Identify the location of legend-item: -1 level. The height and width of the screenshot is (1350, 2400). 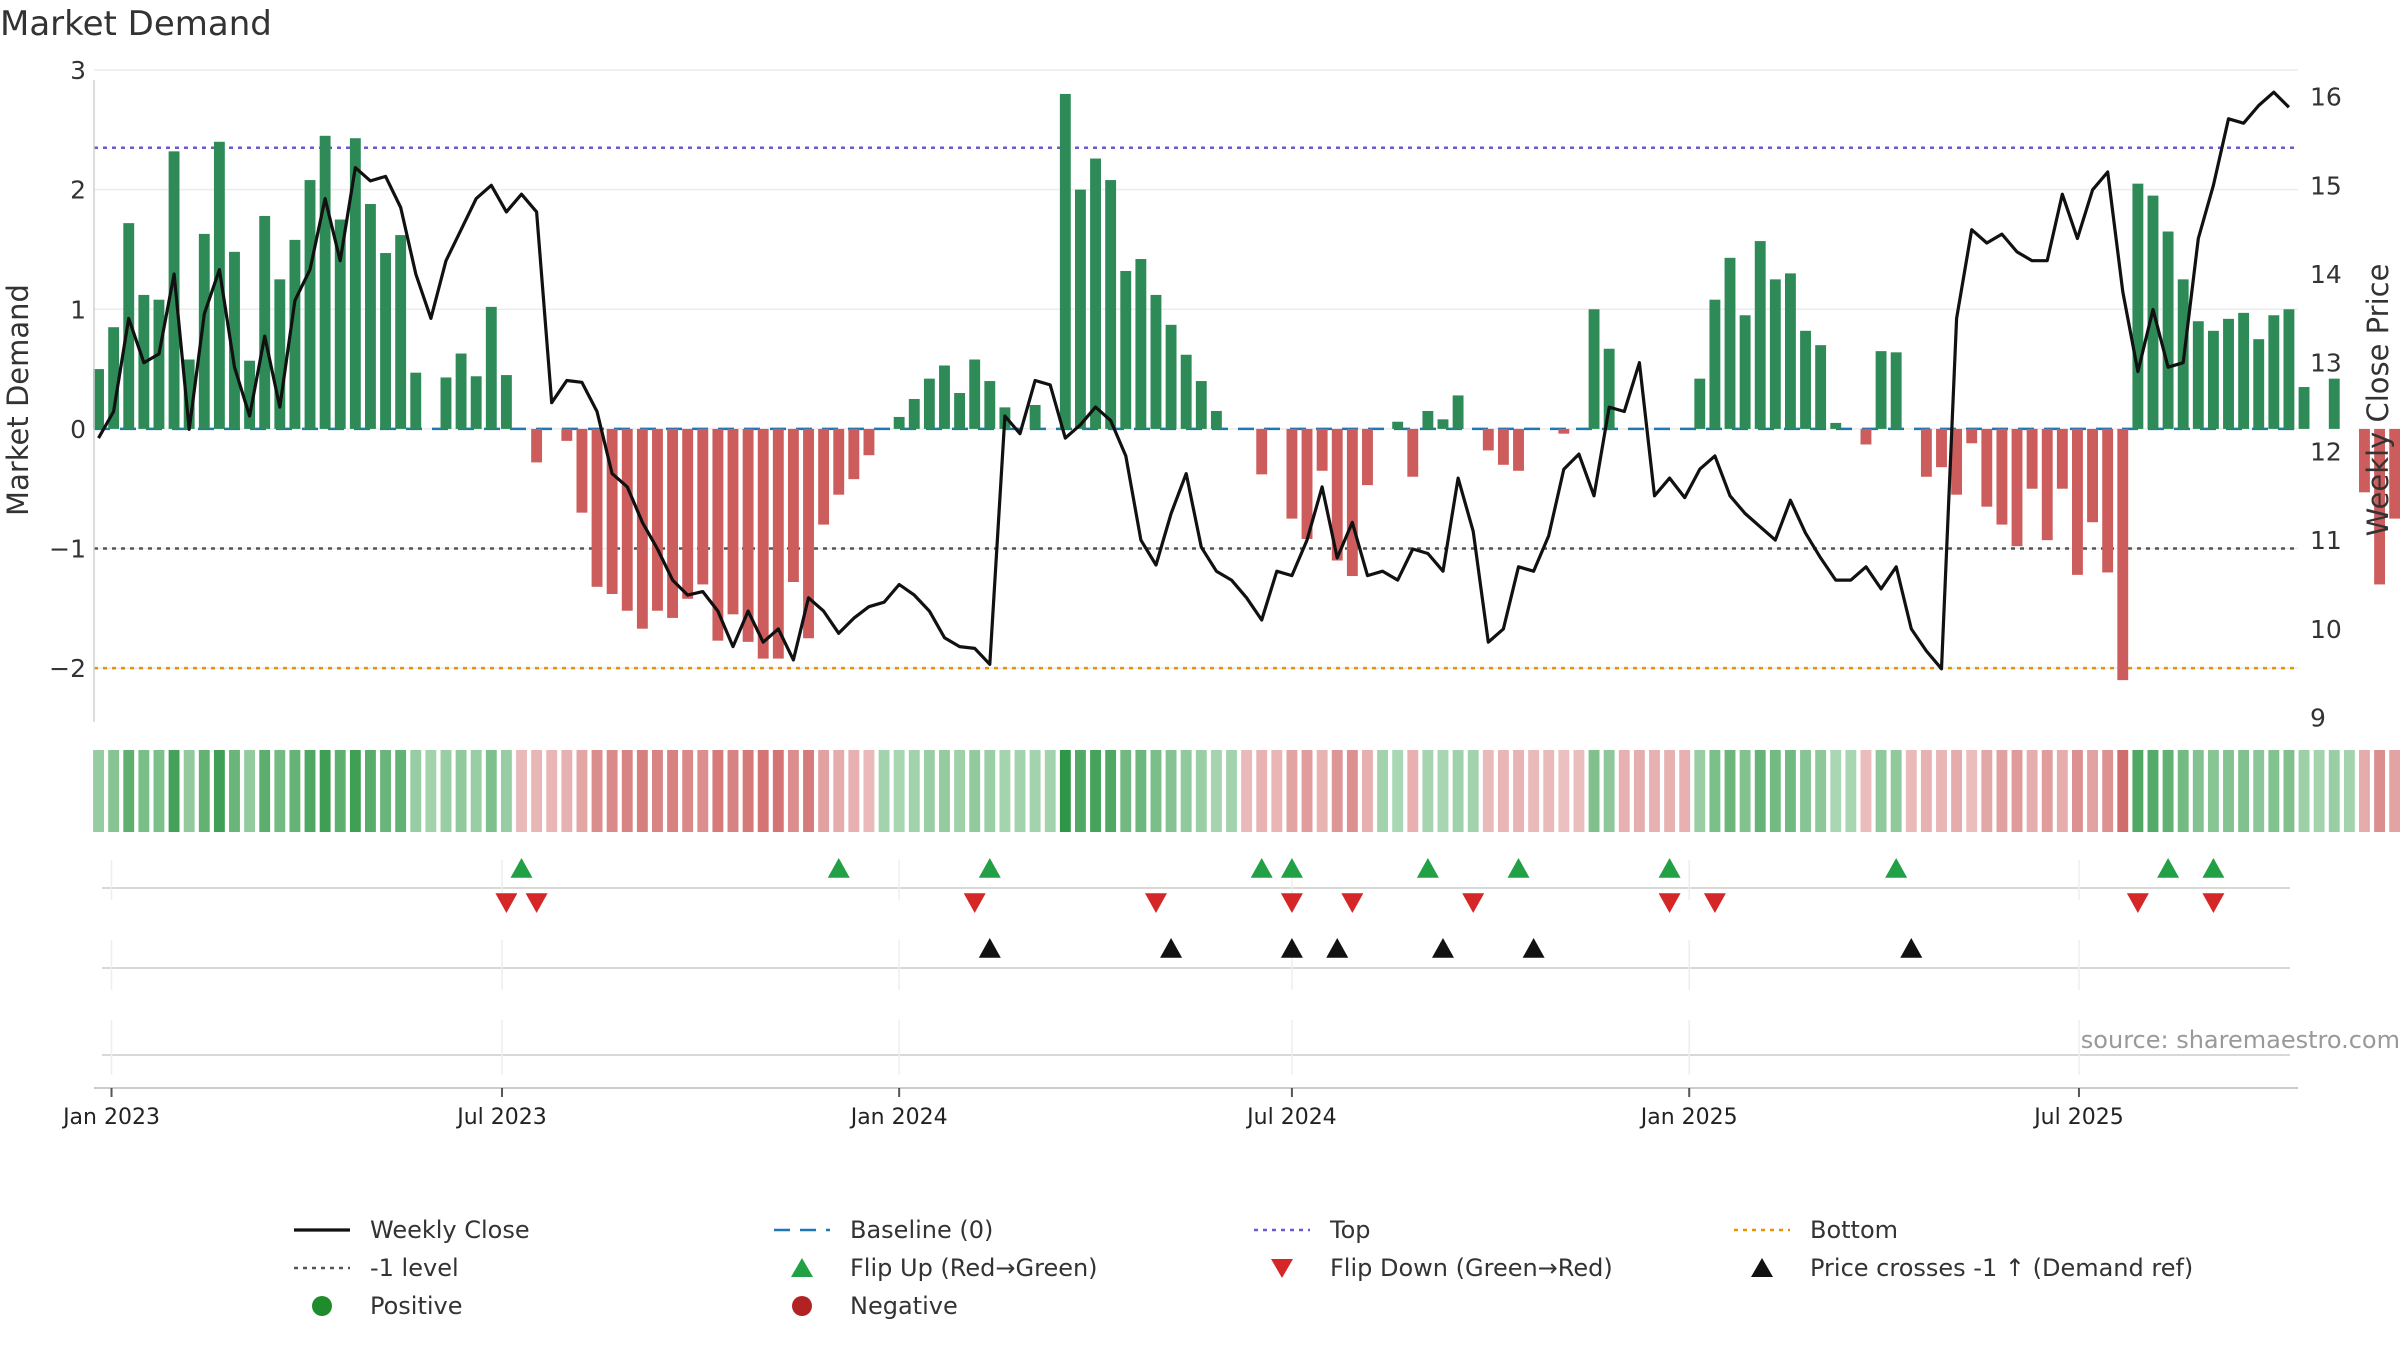
(374, 1268).